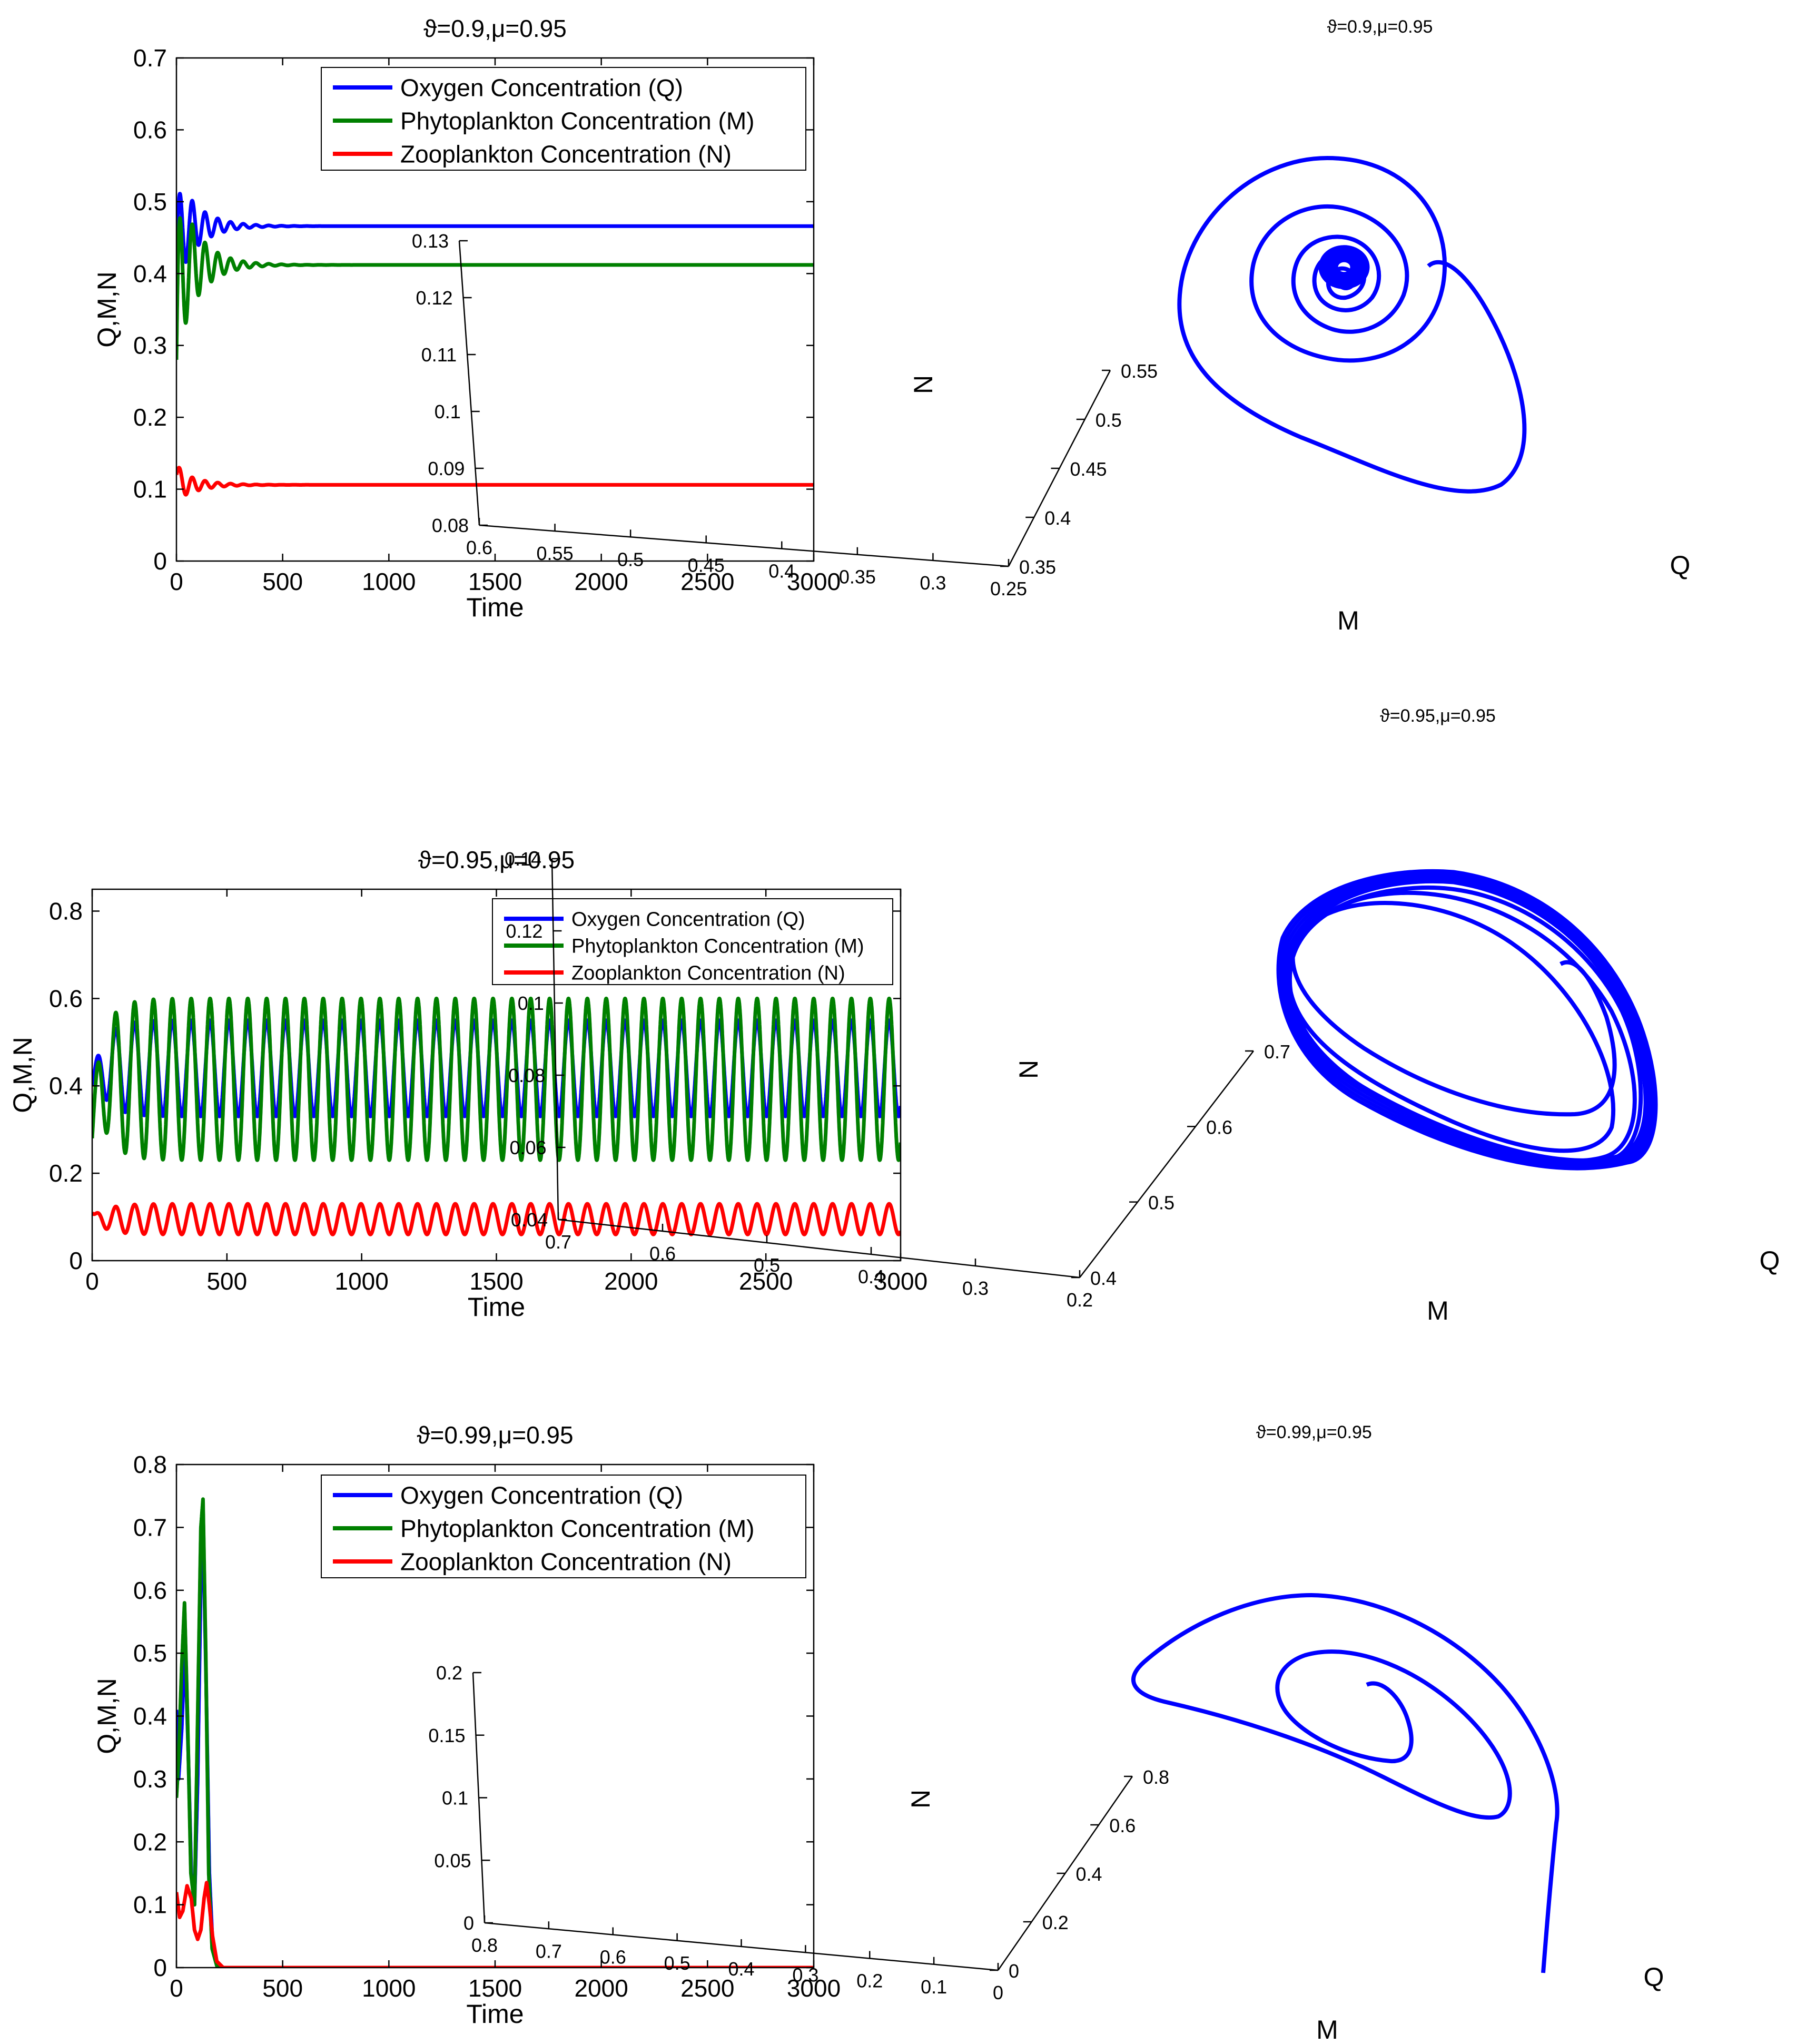 Image resolution: width=1816 pixels, height=2044 pixels. Describe the element at coordinates (998, 1993) in the screenshot. I see `m-tick-label: 0` at that location.